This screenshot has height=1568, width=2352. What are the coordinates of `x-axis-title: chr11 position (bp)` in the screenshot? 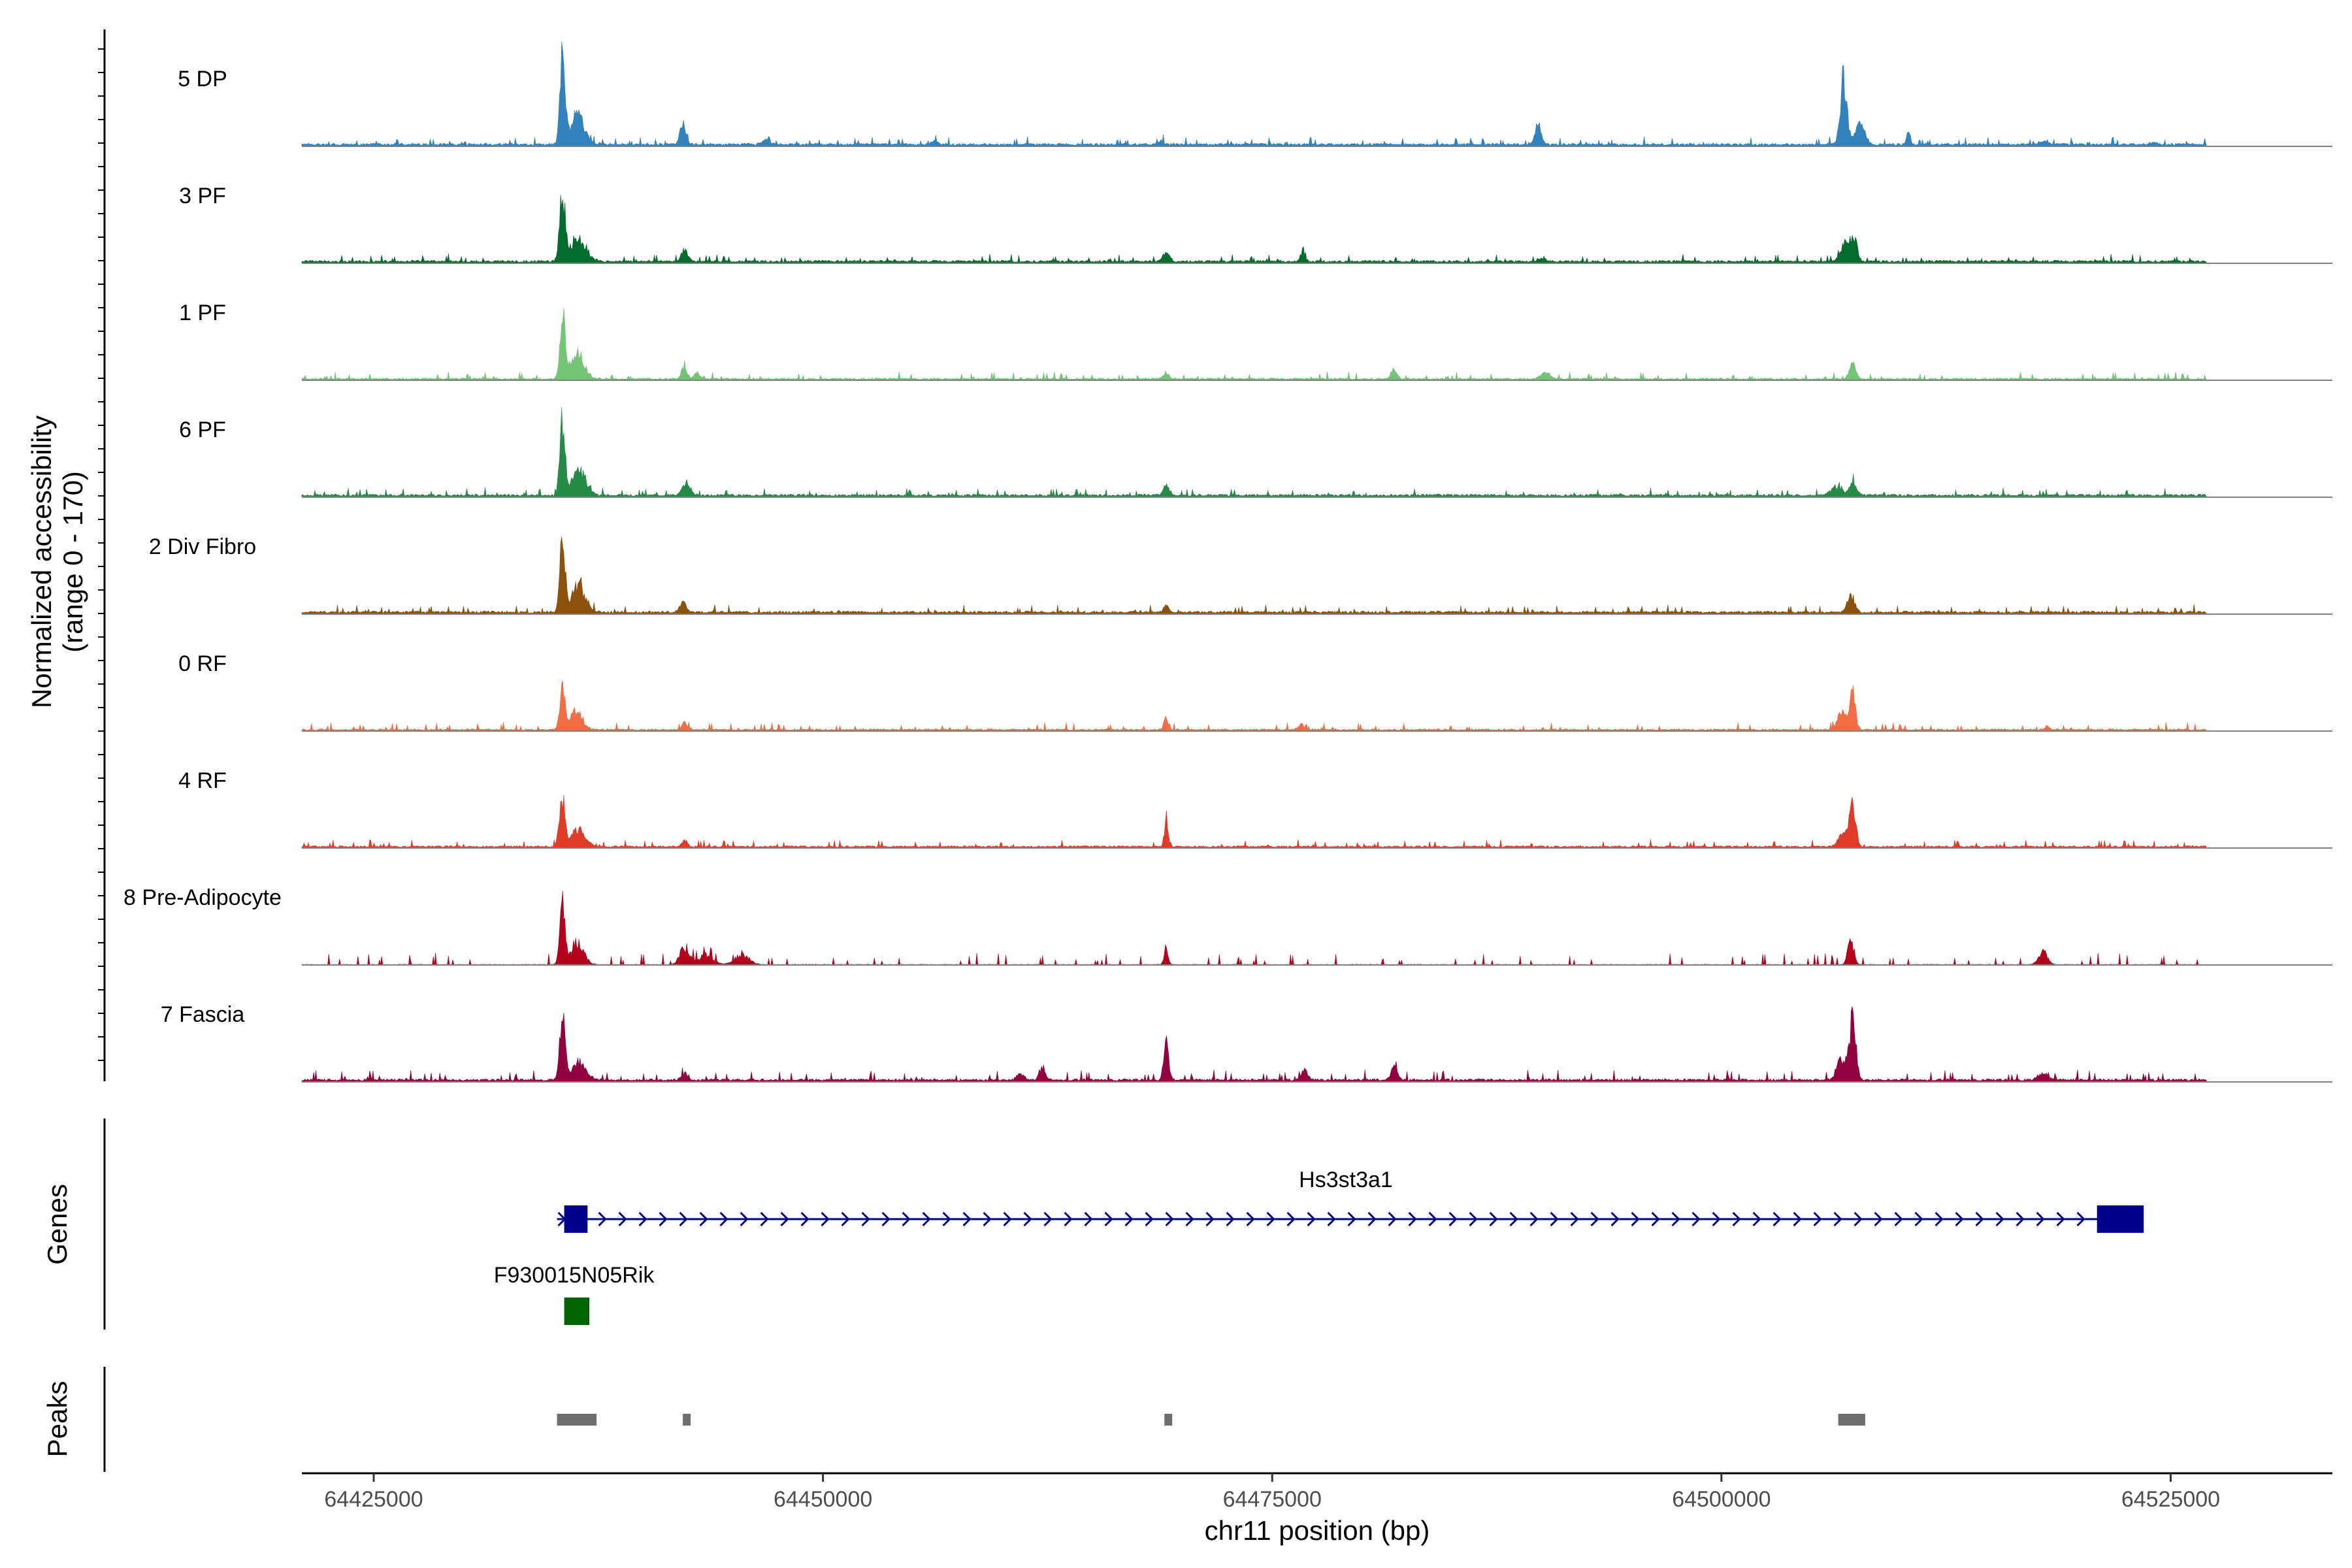 It's located at (1317, 1530).